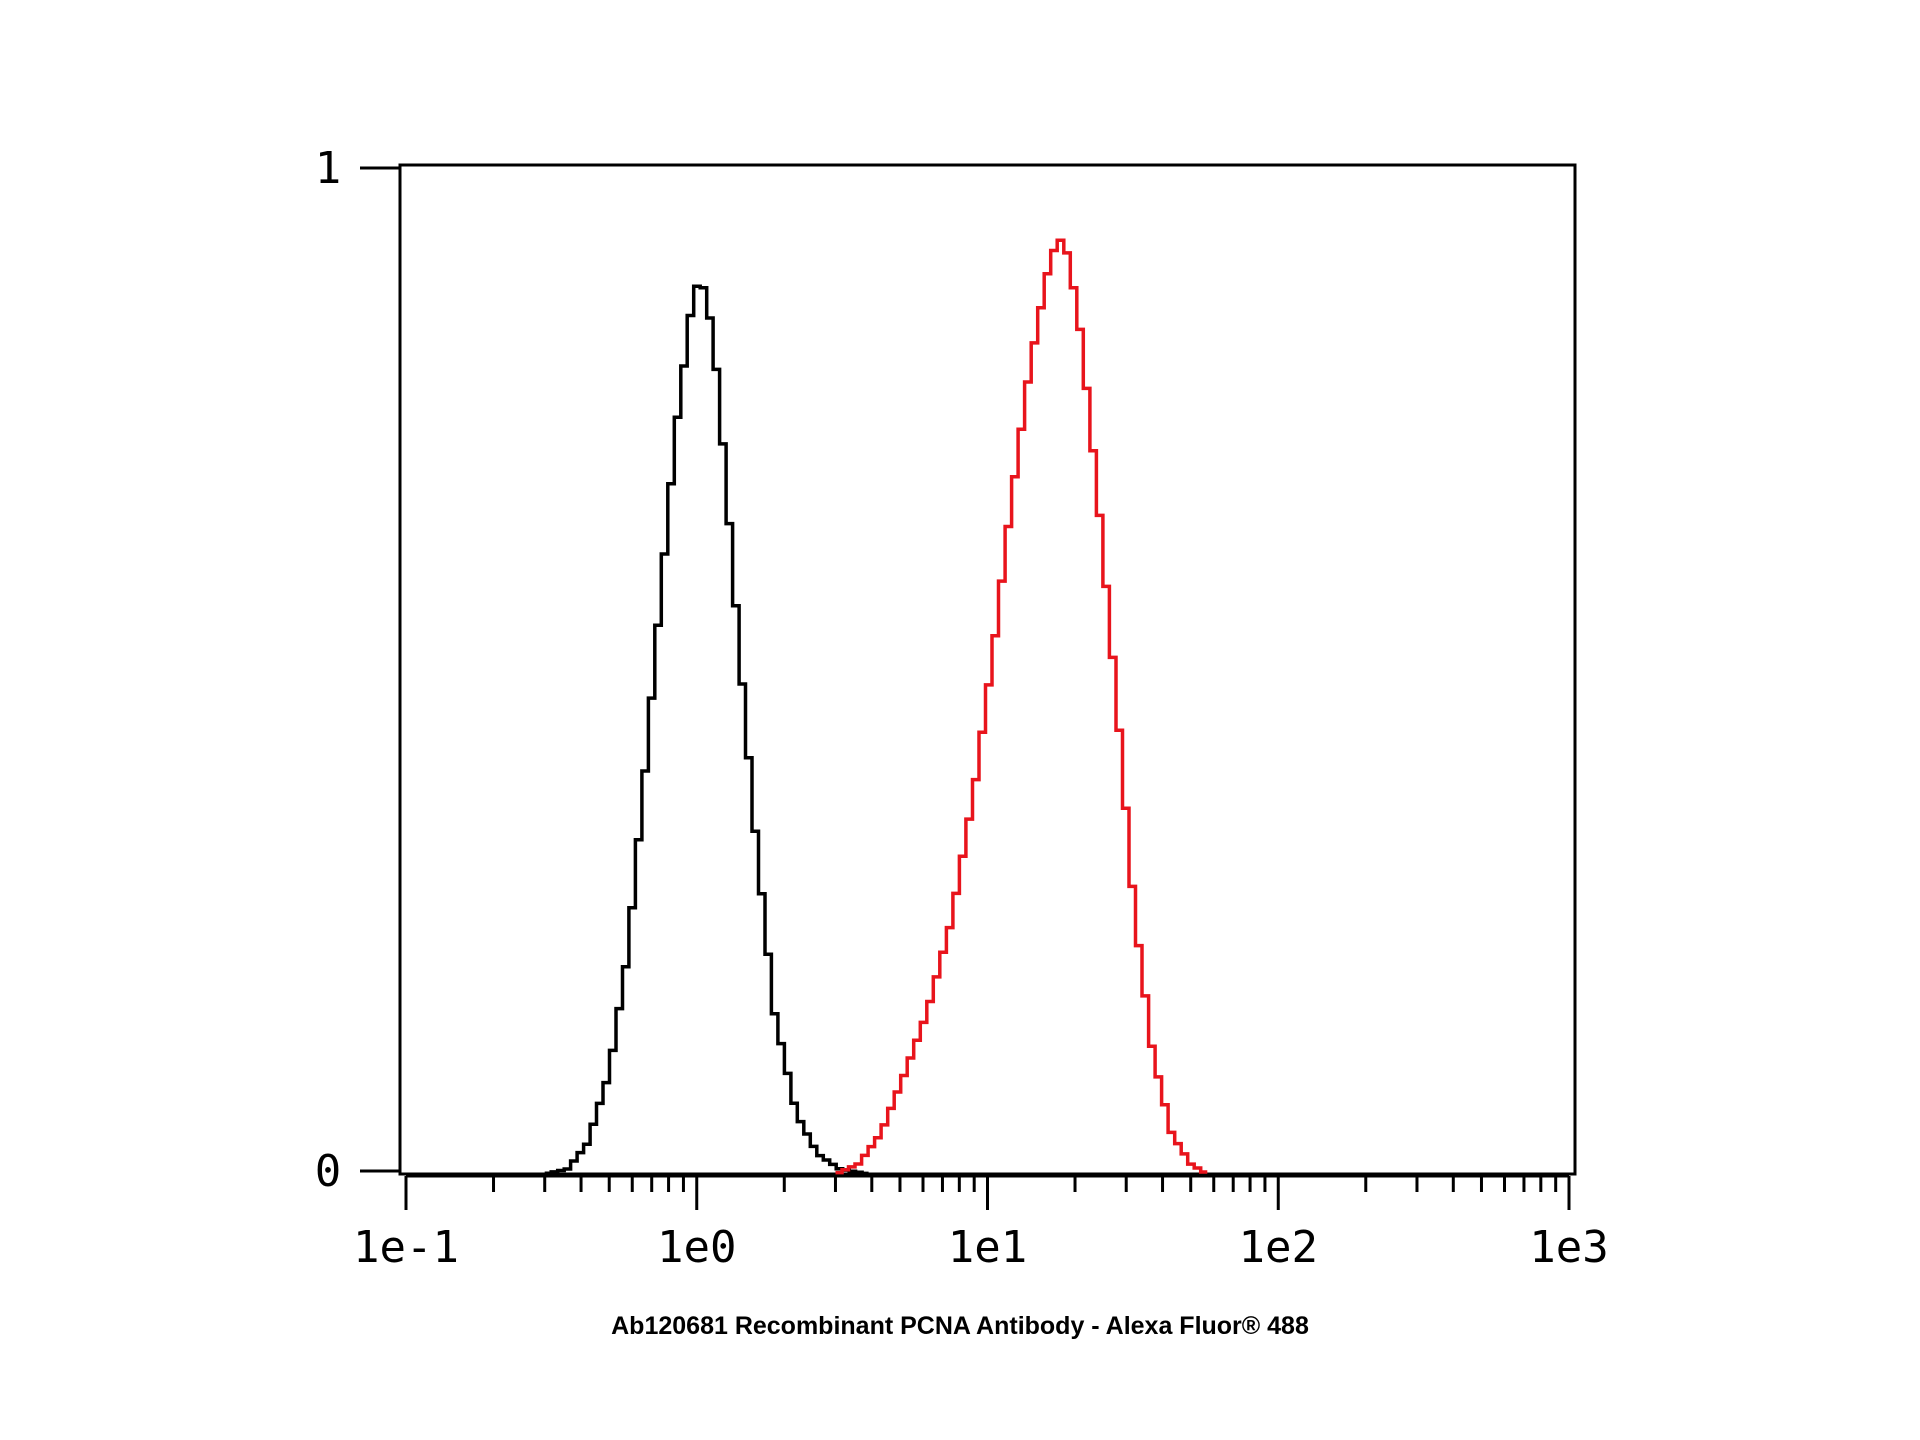 This screenshot has height=1440, width=1920. Describe the element at coordinates (328, 168) in the screenshot. I see `y-tick-label: 1` at that location.